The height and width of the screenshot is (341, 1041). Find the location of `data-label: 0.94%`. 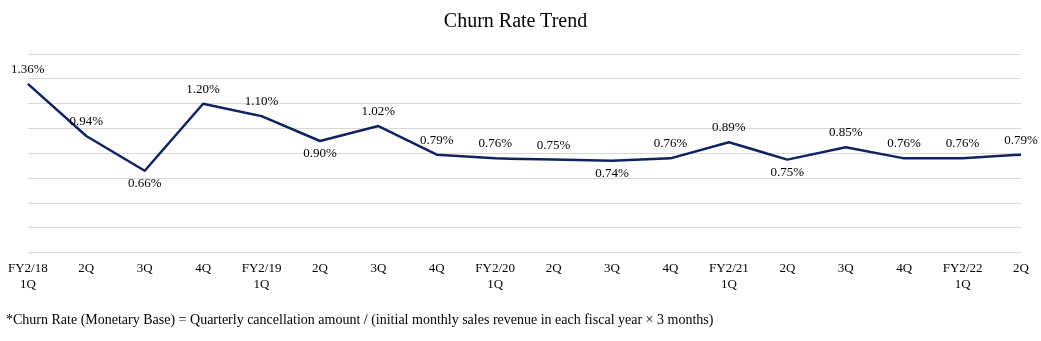

data-label: 0.94% is located at coordinates (86, 120).